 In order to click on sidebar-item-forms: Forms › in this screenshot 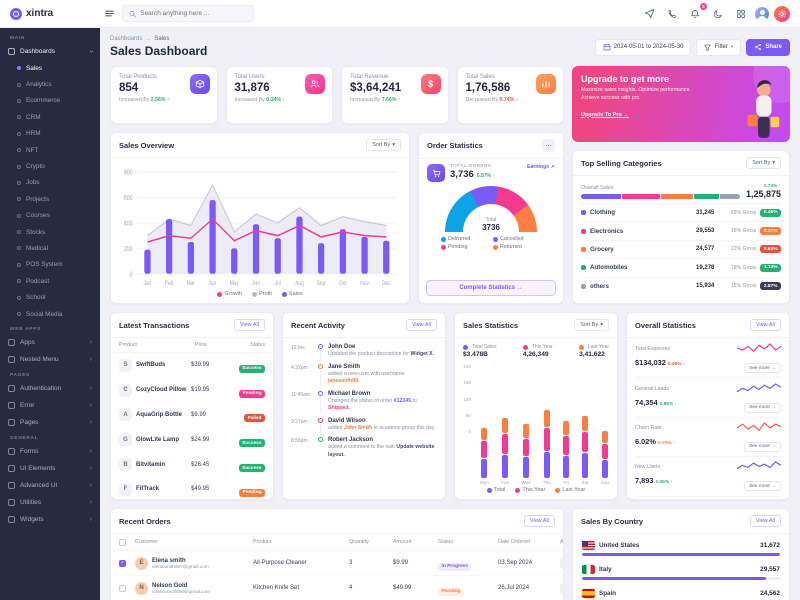, I will do `click(50, 451)`.